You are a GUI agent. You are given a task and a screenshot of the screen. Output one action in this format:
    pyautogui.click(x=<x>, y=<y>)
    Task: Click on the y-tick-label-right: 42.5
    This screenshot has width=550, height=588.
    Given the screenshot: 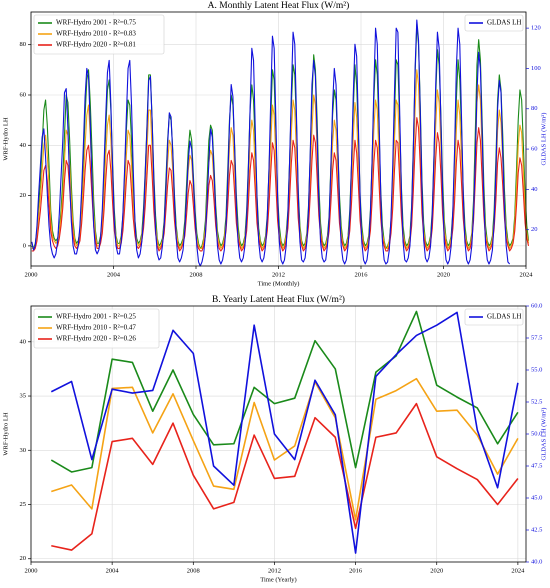 What is the action you would take?
    pyautogui.click(x=536, y=529)
    